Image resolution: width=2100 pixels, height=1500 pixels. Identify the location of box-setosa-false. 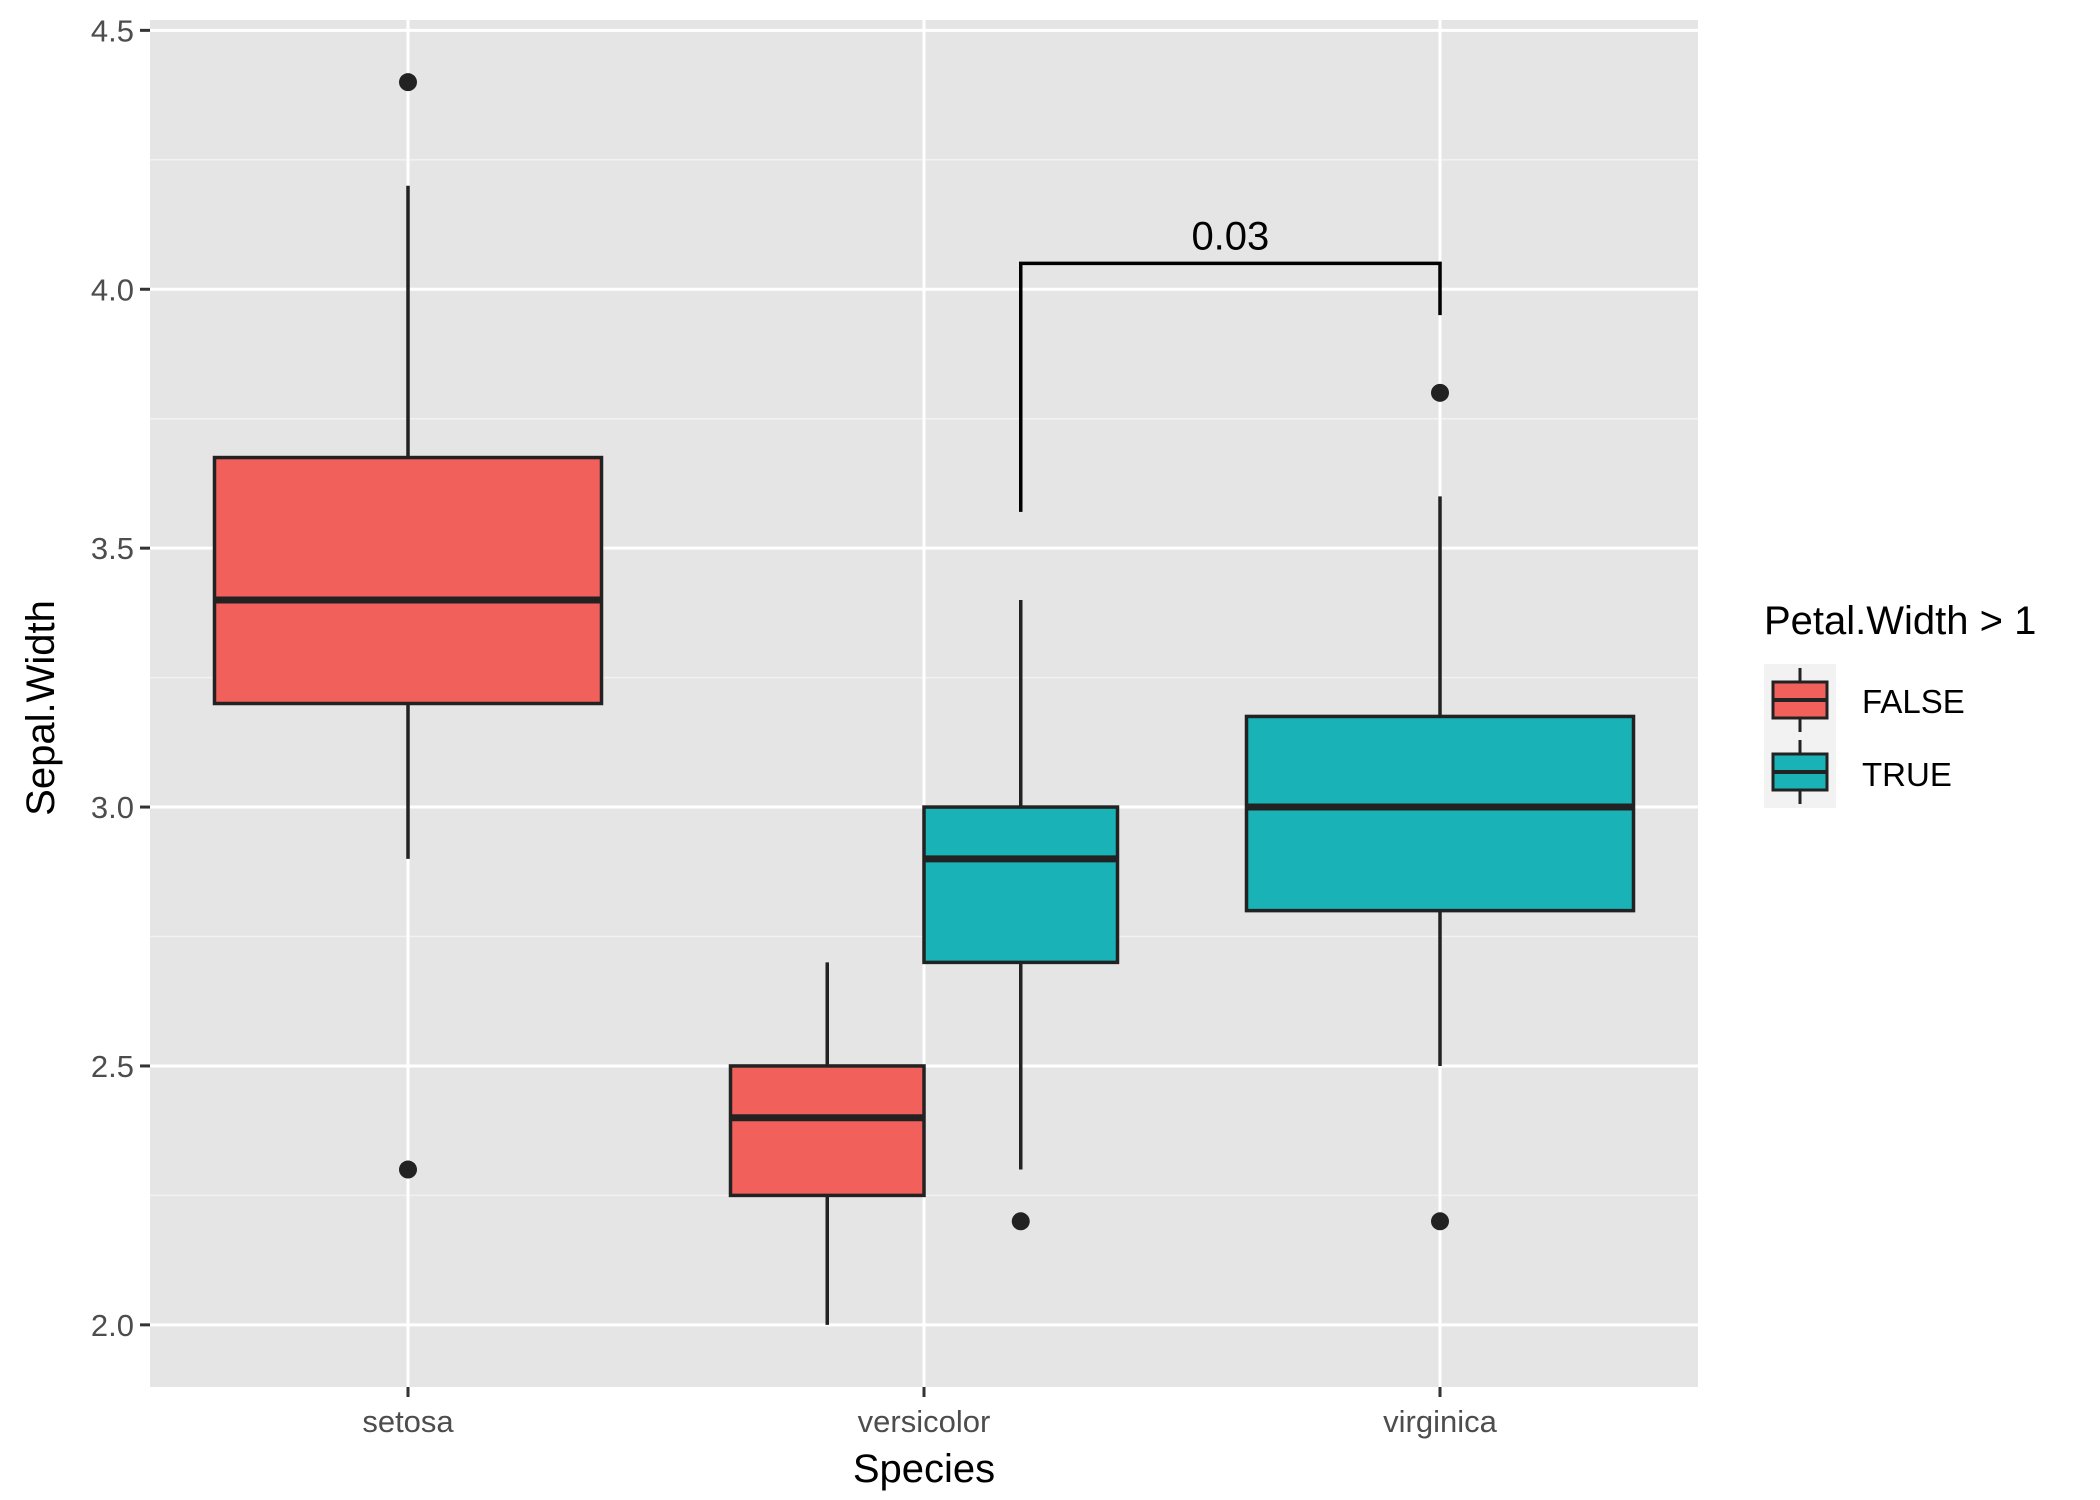
(408, 626).